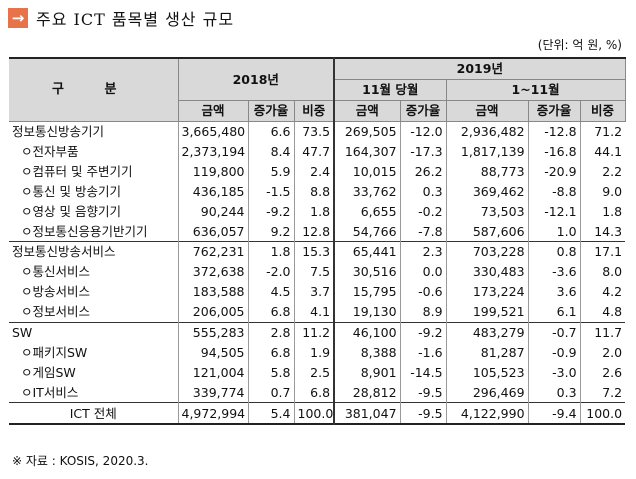  I want to click on cell-value: -8.8, so click(554, 191).